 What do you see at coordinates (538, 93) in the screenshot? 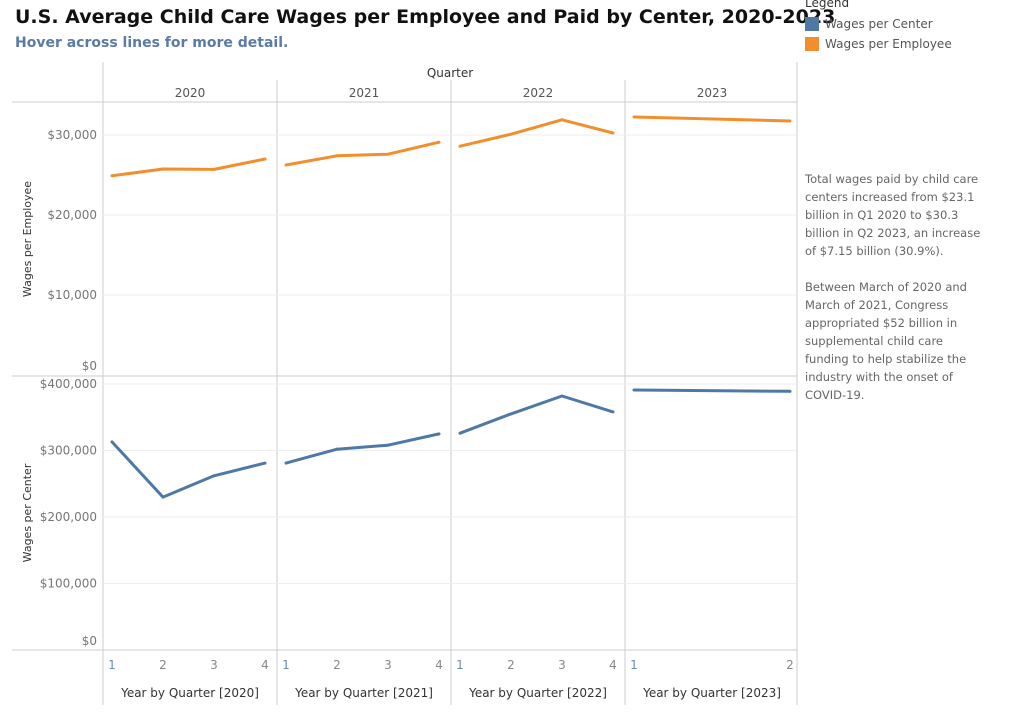
I see `year-header: 2022` at bounding box center [538, 93].